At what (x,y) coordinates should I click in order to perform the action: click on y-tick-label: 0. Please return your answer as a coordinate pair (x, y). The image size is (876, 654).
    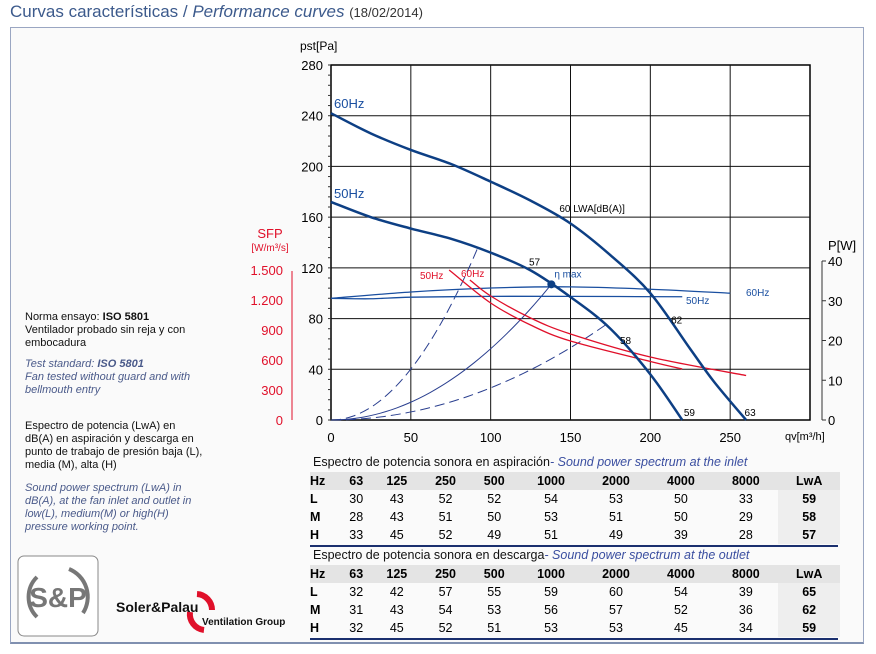
    Looking at the image, I should click on (319, 420).